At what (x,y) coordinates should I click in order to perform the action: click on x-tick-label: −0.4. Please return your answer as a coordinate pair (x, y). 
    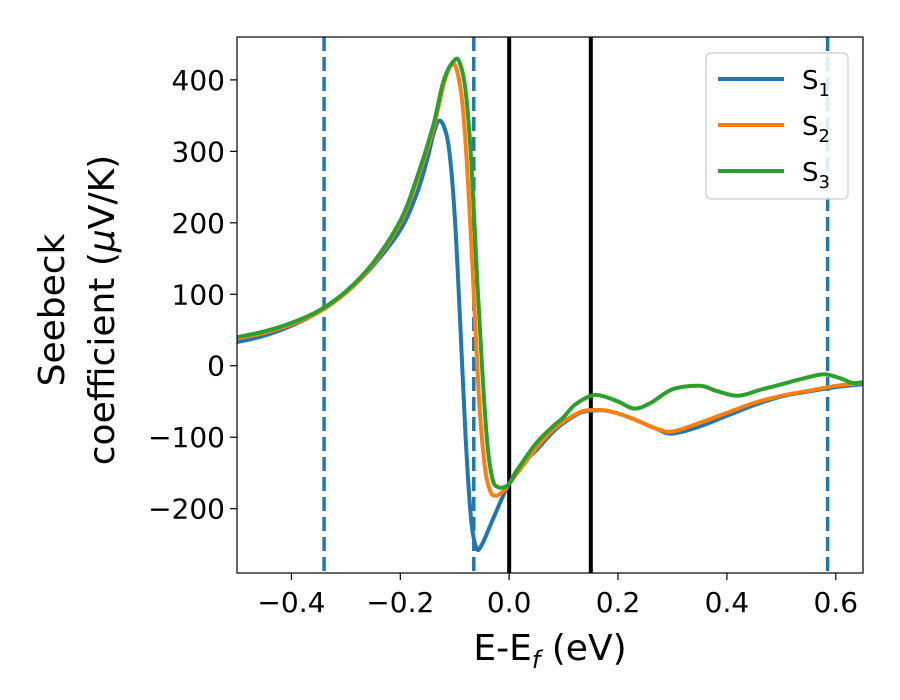
    Looking at the image, I should click on (291, 602).